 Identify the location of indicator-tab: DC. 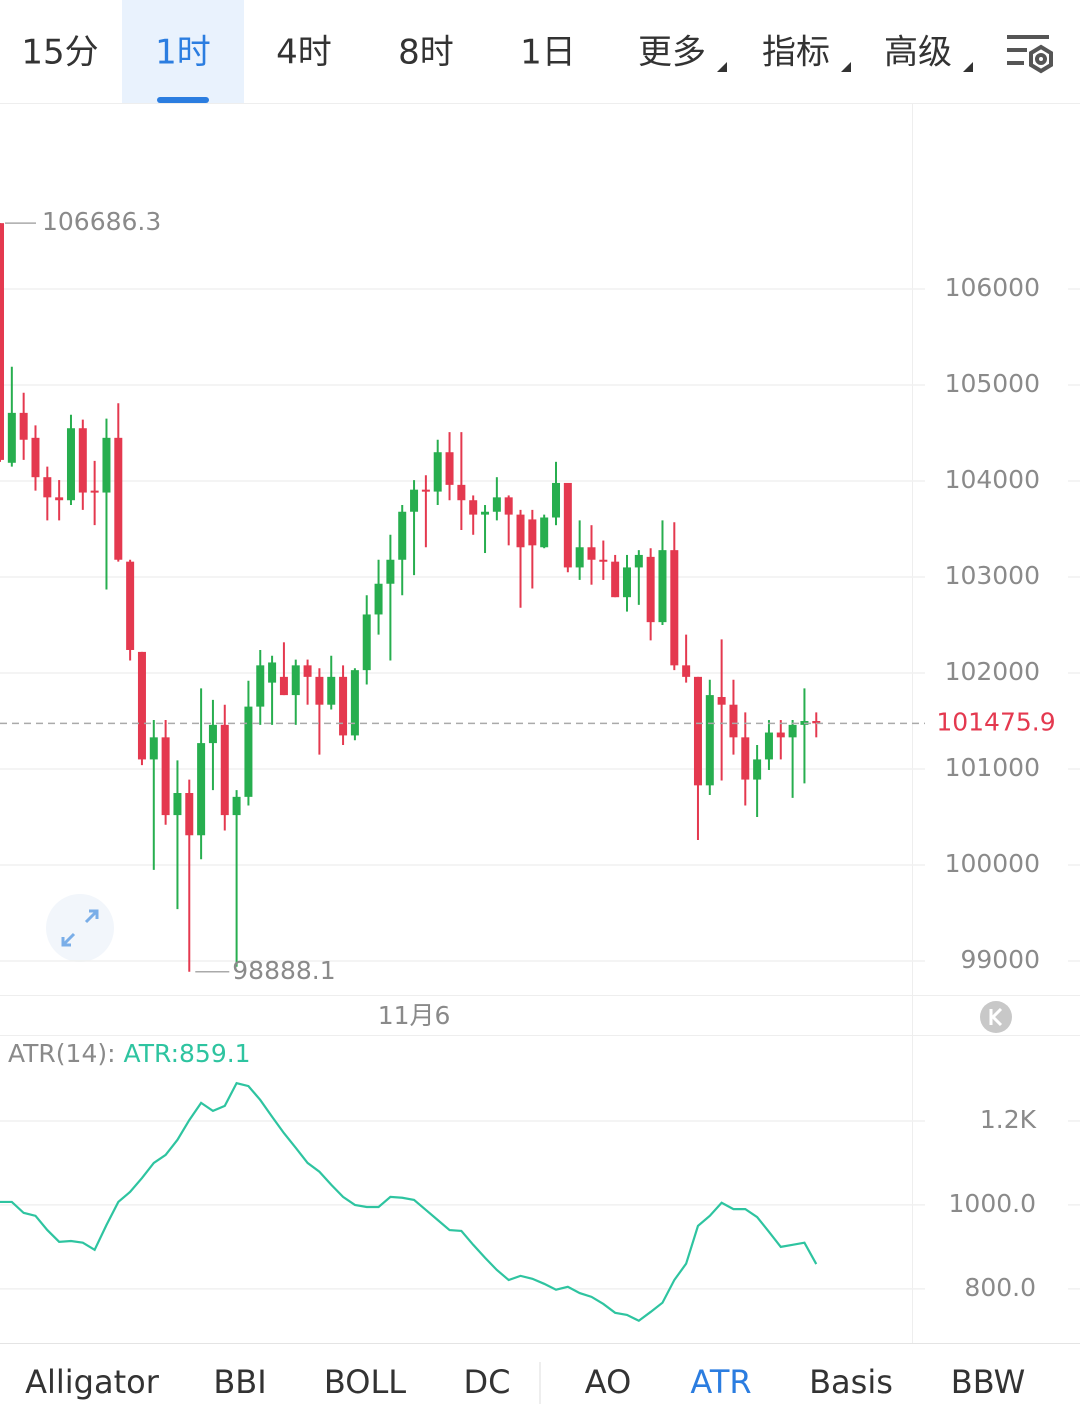
(487, 1382).